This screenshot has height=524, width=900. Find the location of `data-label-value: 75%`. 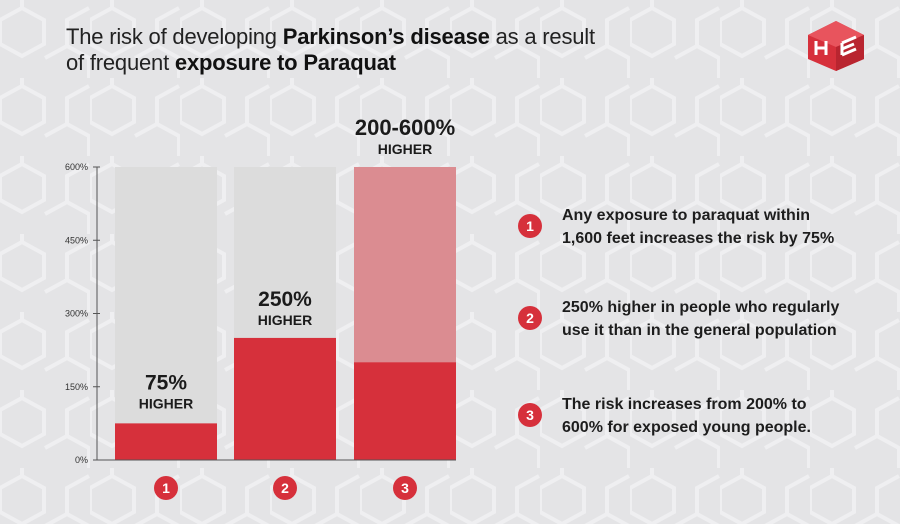

data-label-value: 75% is located at coordinates (166, 382).